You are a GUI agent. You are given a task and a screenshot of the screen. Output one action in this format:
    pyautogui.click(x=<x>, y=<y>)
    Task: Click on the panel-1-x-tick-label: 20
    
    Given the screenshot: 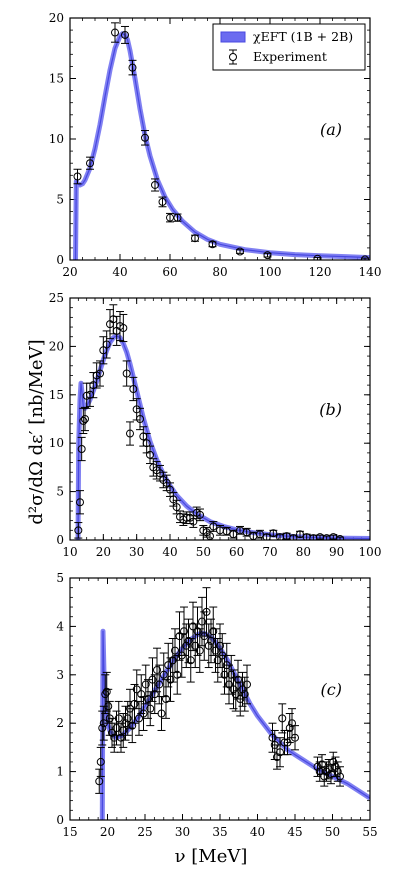 What is the action you would take?
    pyautogui.click(x=103, y=552)
    